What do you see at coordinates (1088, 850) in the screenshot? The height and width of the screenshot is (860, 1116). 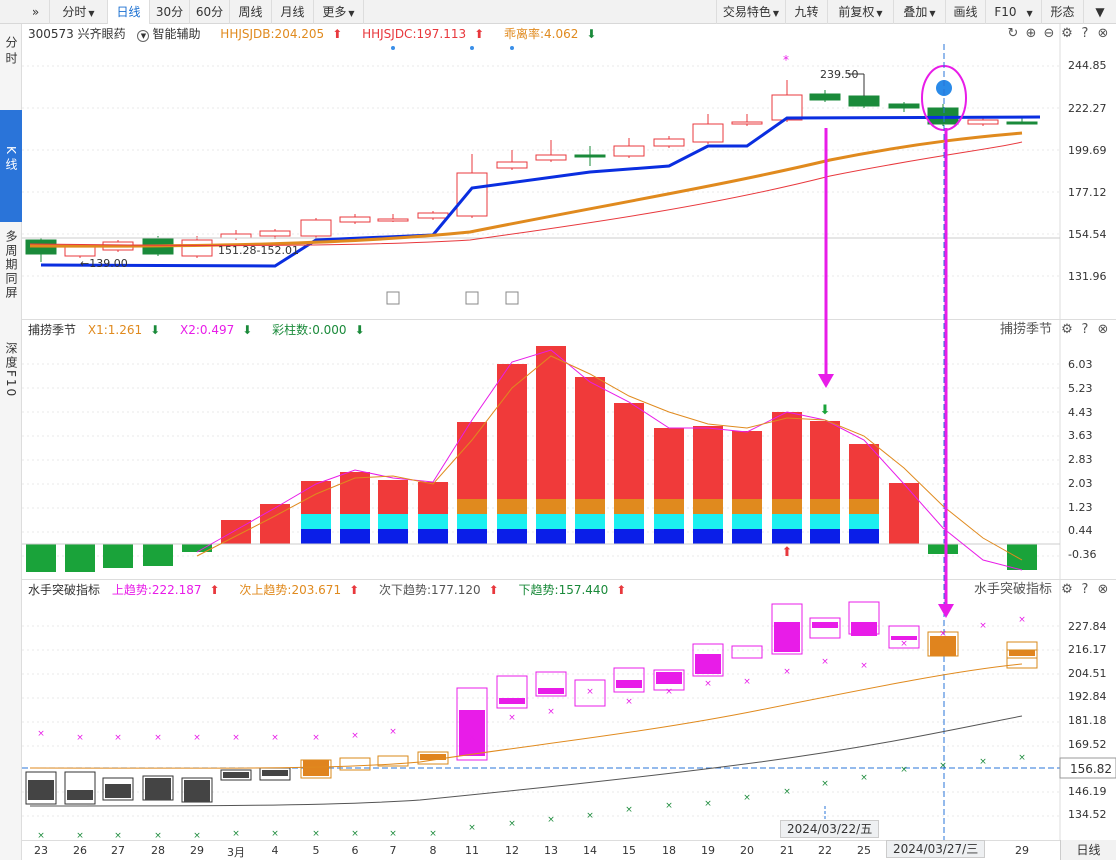 I see `bottom-period-button: 日线` at bounding box center [1088, 850].